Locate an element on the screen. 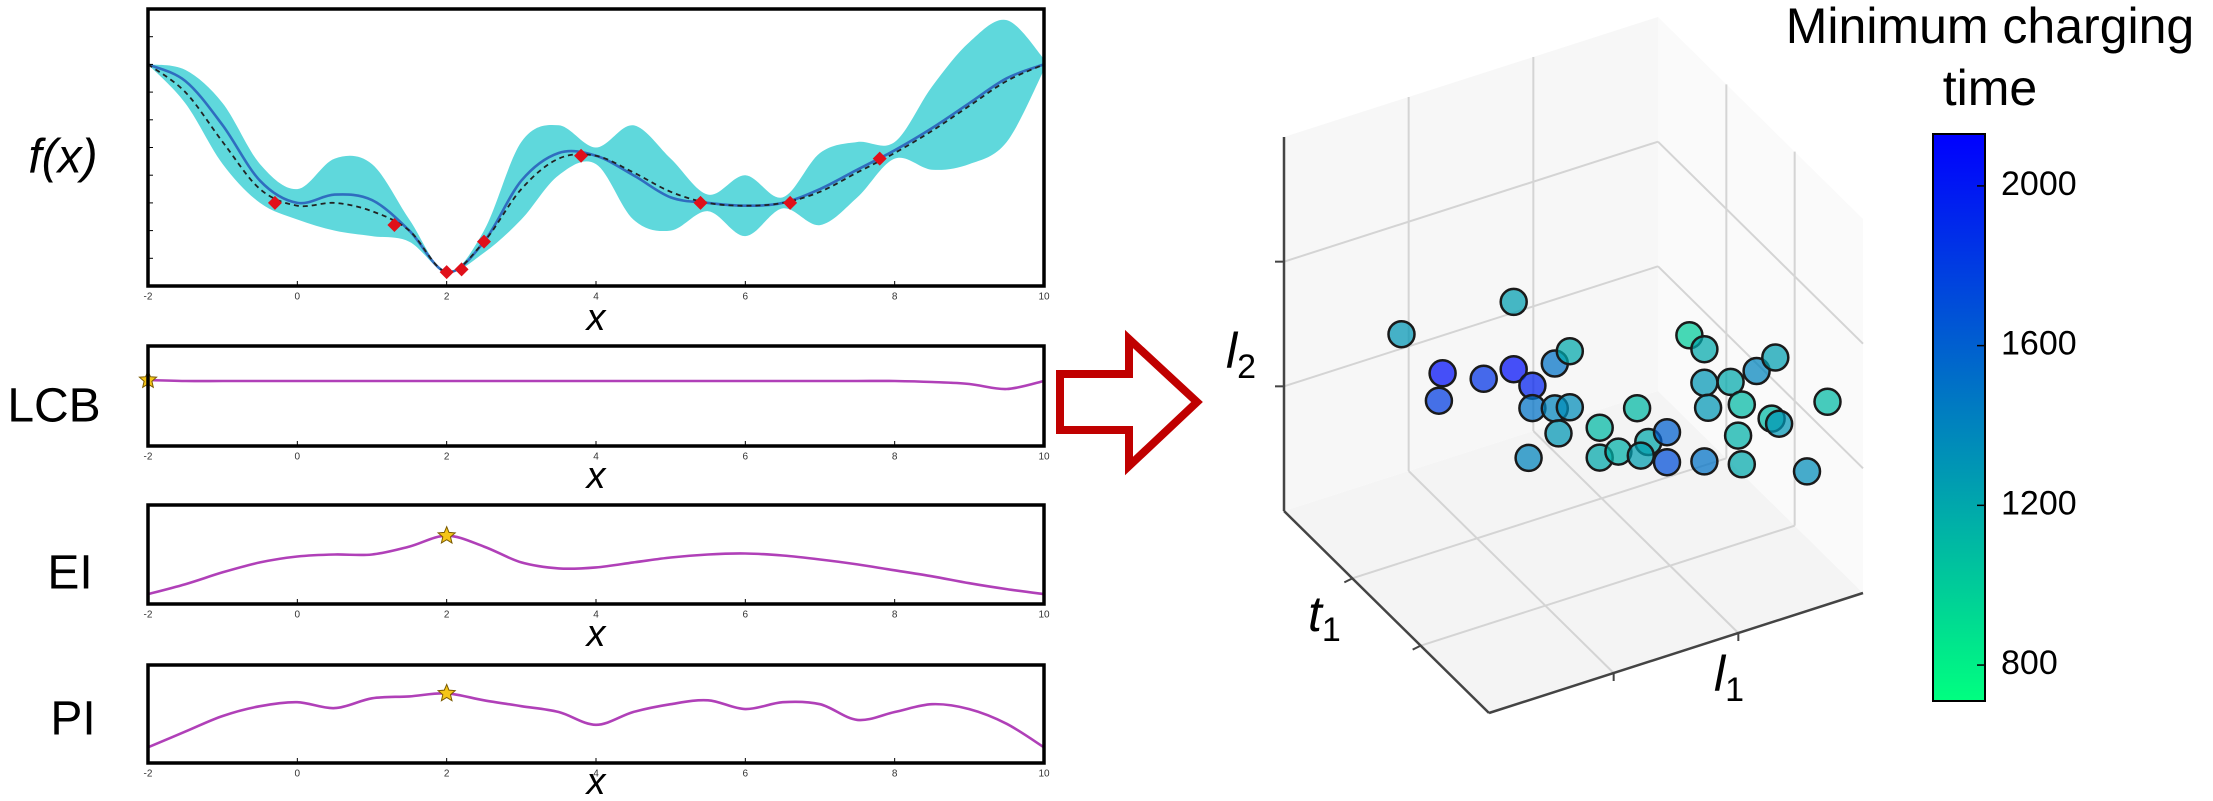 The image size is (2213, 801). y-axis-label: LCB is located at coordinates (53, 406).